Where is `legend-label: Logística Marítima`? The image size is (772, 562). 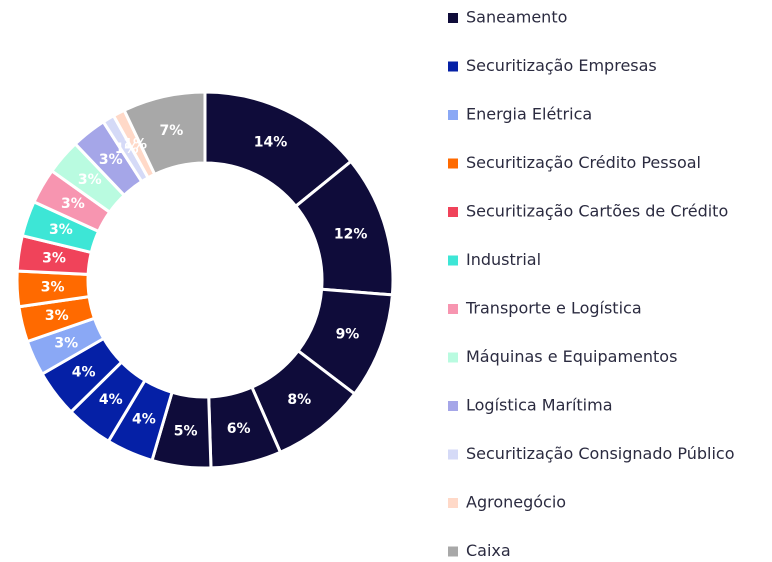 legend-label: Logística Marítima is located at coordinates (539, 405).